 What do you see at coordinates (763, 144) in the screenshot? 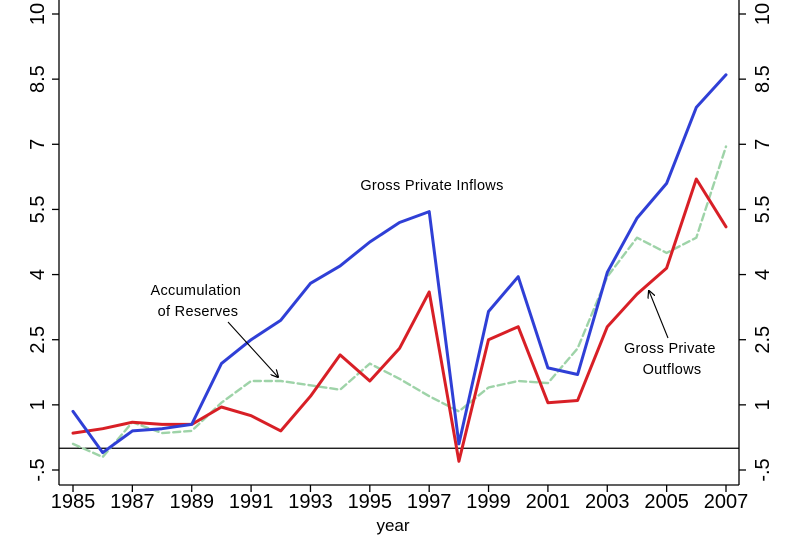
I see `y-tick-label-right: 7` at bounding box center [763, 144].